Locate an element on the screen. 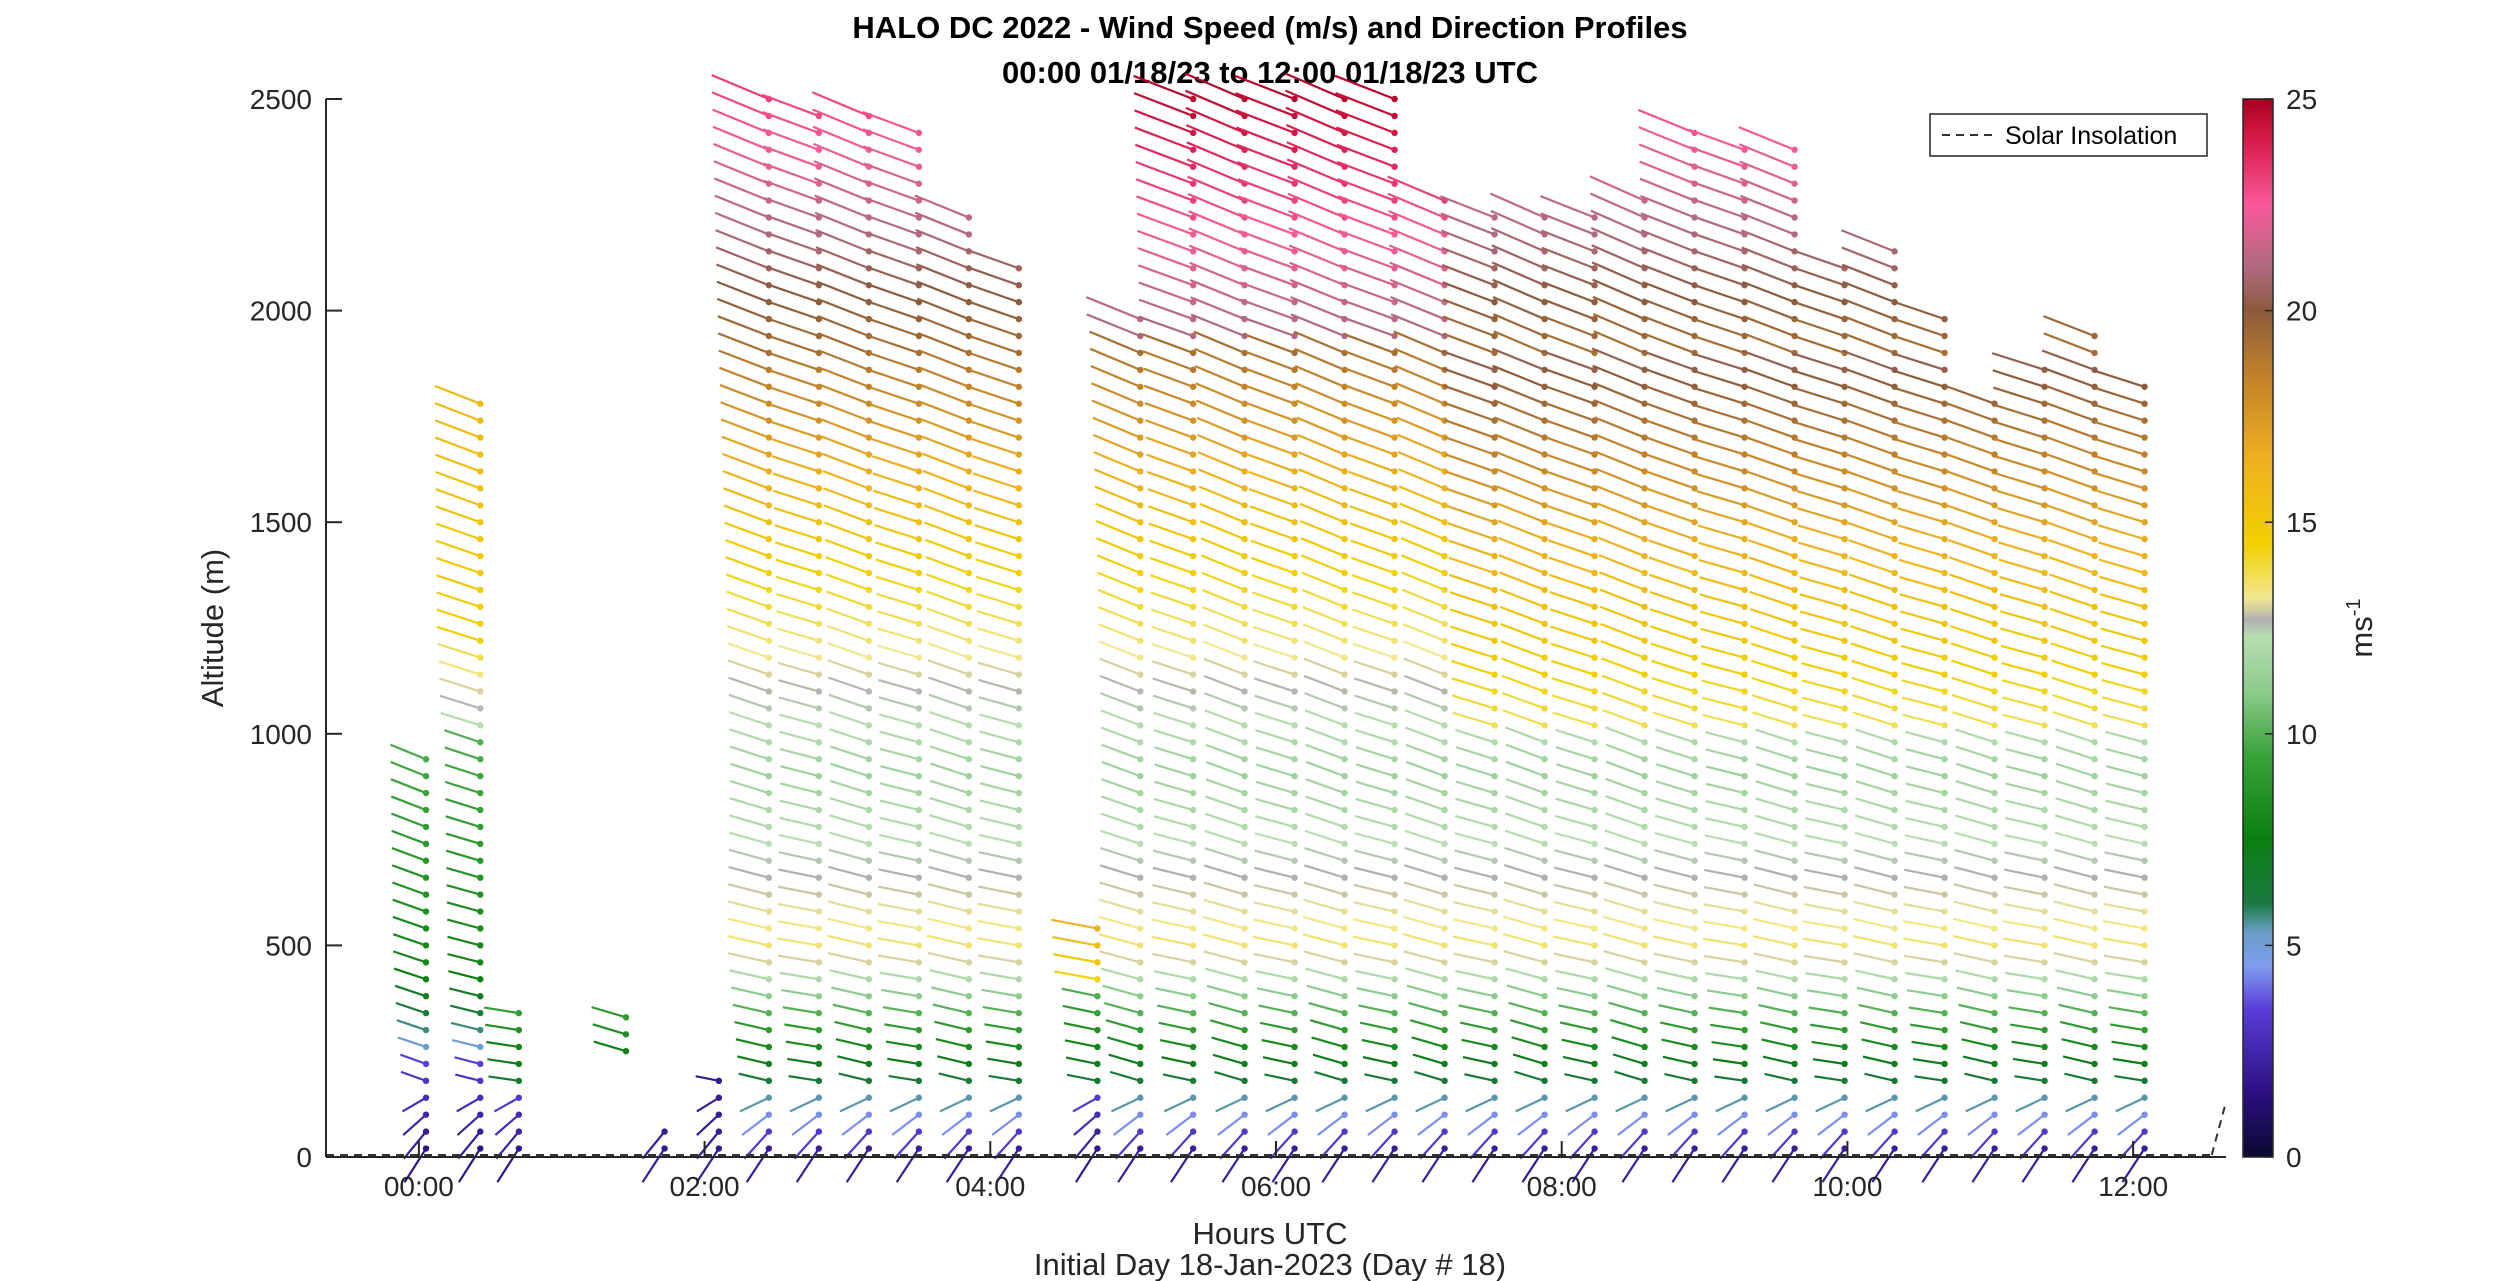 The height and width of the screenshot is (1281, 2517). solar-insolation-rise is located at coordinates (2218, 1128).